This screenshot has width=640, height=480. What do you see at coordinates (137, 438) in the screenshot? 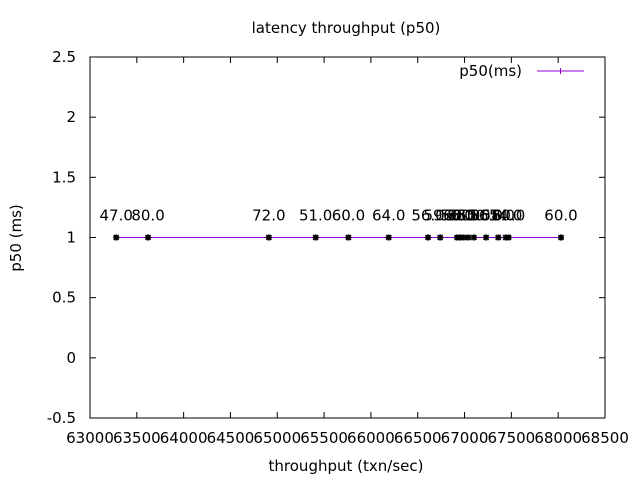
I see `x-tick-label: 63500` at bounding box center [137, 438].